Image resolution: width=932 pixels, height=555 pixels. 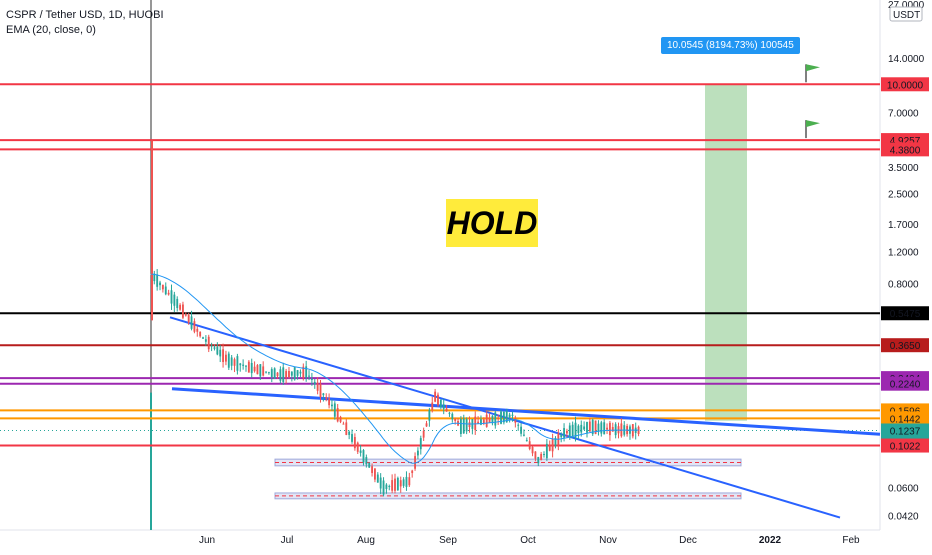 I want to click on price-tag-0.1022, so click(x=905, y=445).